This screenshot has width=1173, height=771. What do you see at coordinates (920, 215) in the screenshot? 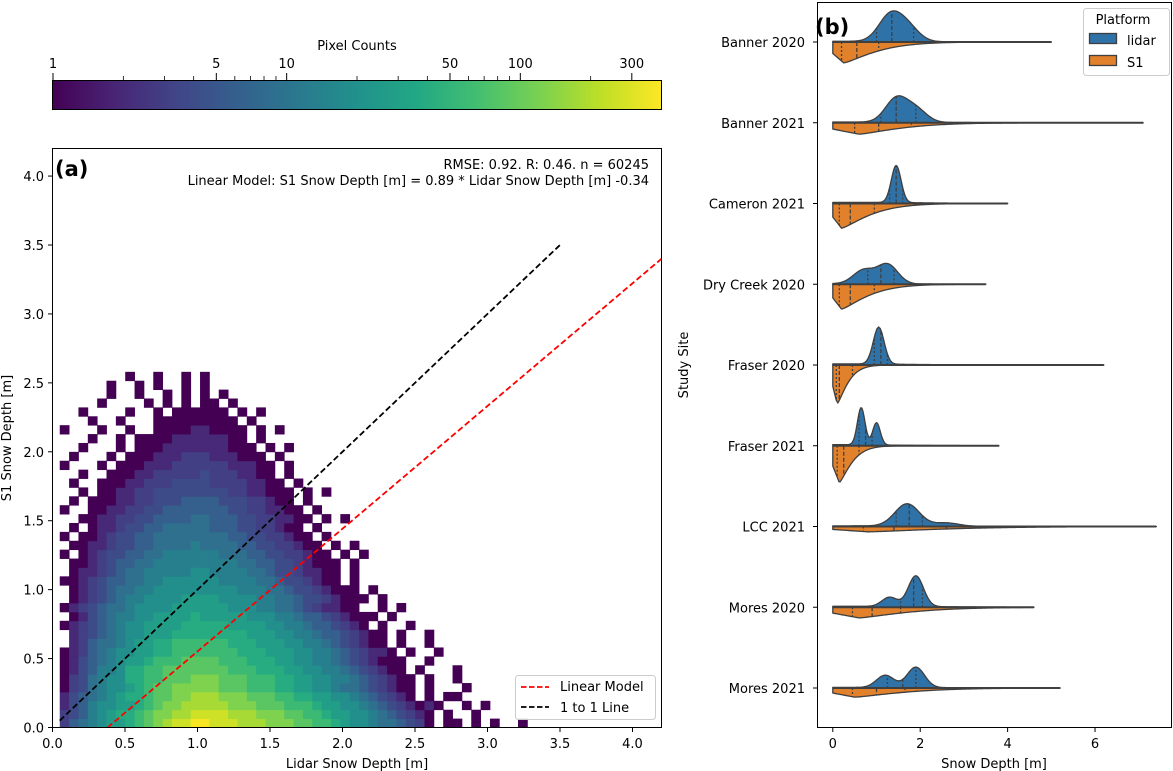
I see `violin-s1` at bounding box center [920, 215].